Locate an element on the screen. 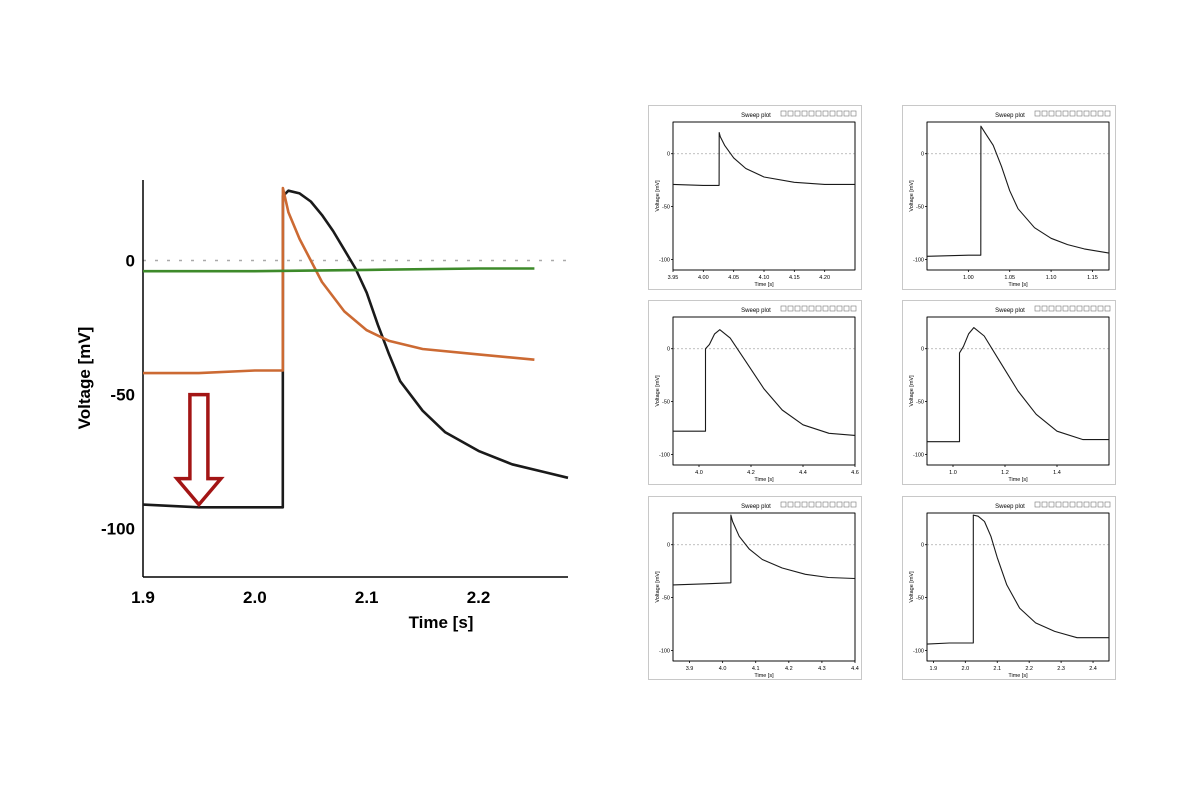  x-tick-label: 4.0 is located at coordinates (699, 473).